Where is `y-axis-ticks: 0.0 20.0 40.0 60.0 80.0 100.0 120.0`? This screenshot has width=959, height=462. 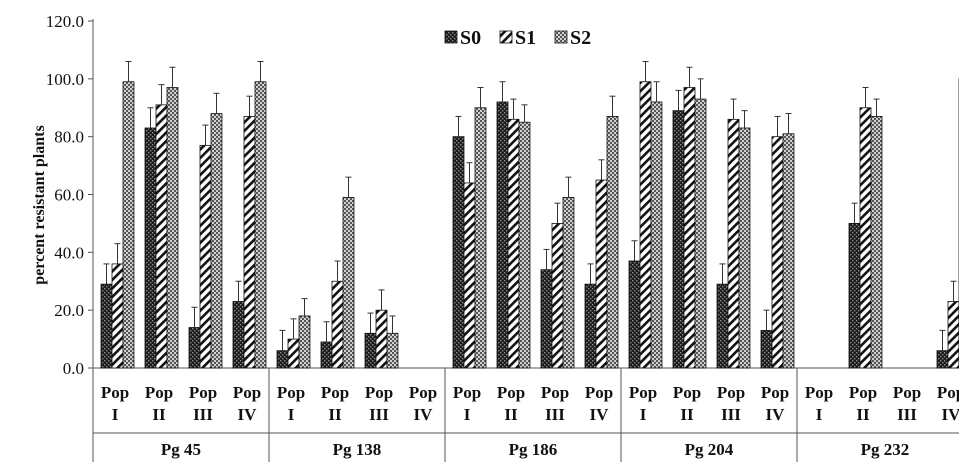 y-axis-ticks: 0.0 20.0 40.0 60.0 80.0 100.0 120.0 is located at coordinates (69, 195).